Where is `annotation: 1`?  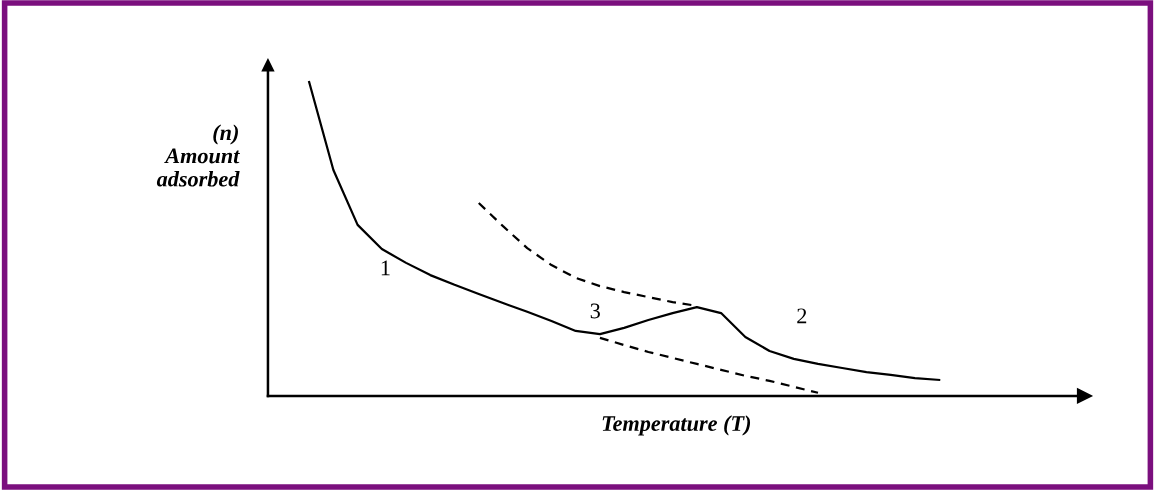
annotation: 1 is located at coordinates (385, 268).